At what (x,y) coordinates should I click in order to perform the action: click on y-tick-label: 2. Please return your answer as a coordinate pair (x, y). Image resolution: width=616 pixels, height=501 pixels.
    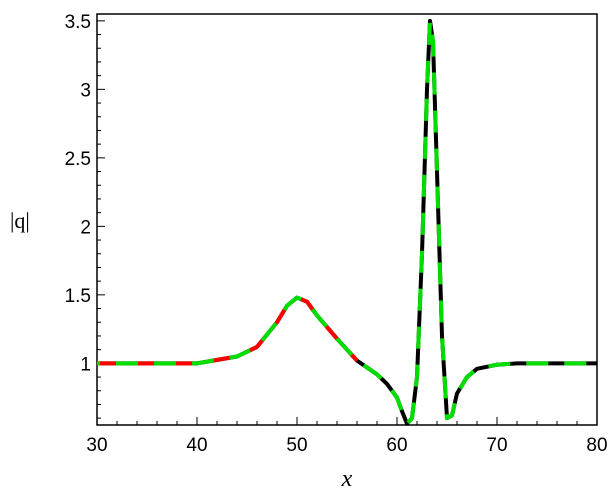
    Looking at the image, I should click on (85, 227).